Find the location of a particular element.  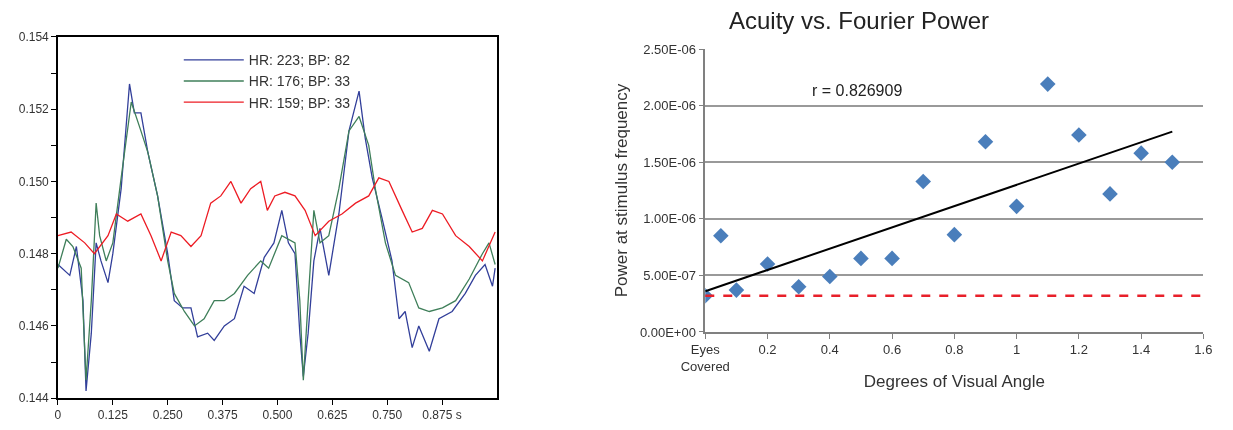

x-tick-label: Eyes Covered is located at coordinates (705, 358).